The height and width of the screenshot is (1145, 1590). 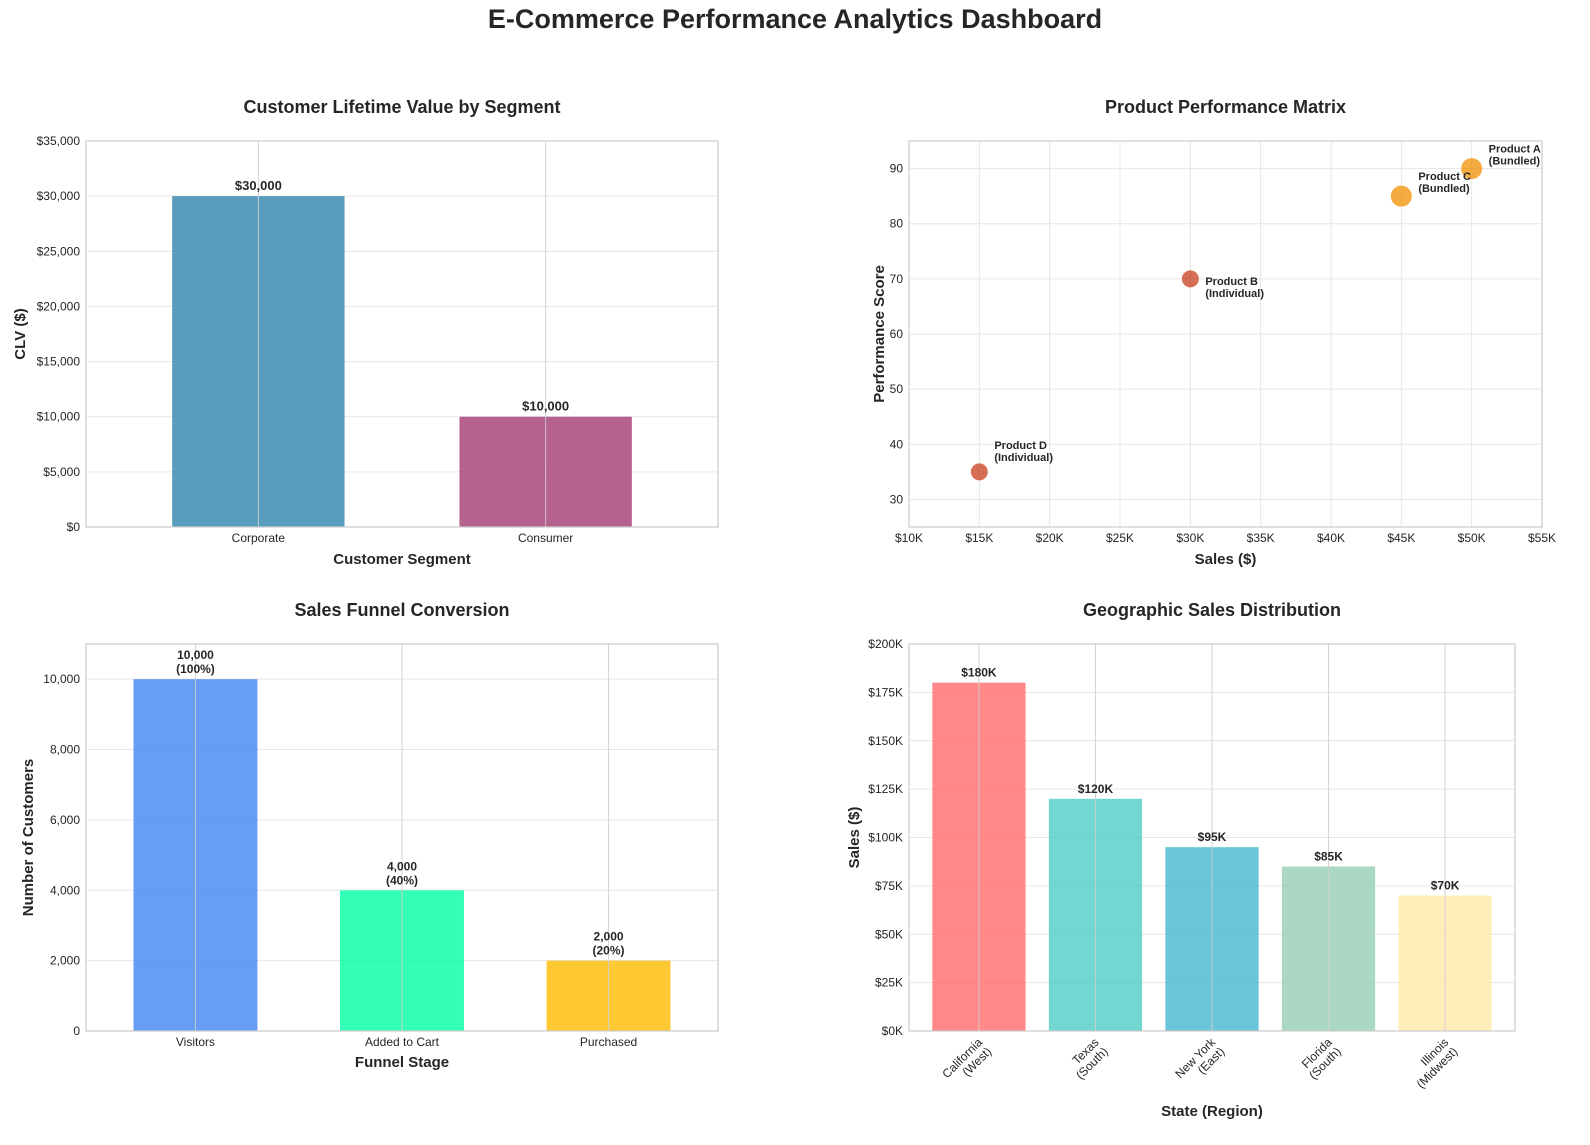 What do you see at coordinates (1331, 538) in the screenshot?
I see `x-tick-label: $40K` at bounding box center [1331, 538].